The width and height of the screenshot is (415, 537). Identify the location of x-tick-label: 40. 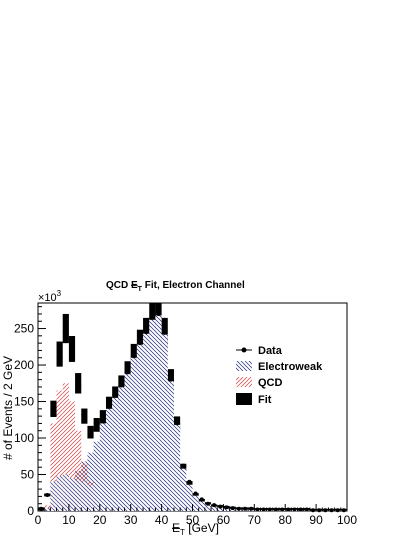
(162, 520).